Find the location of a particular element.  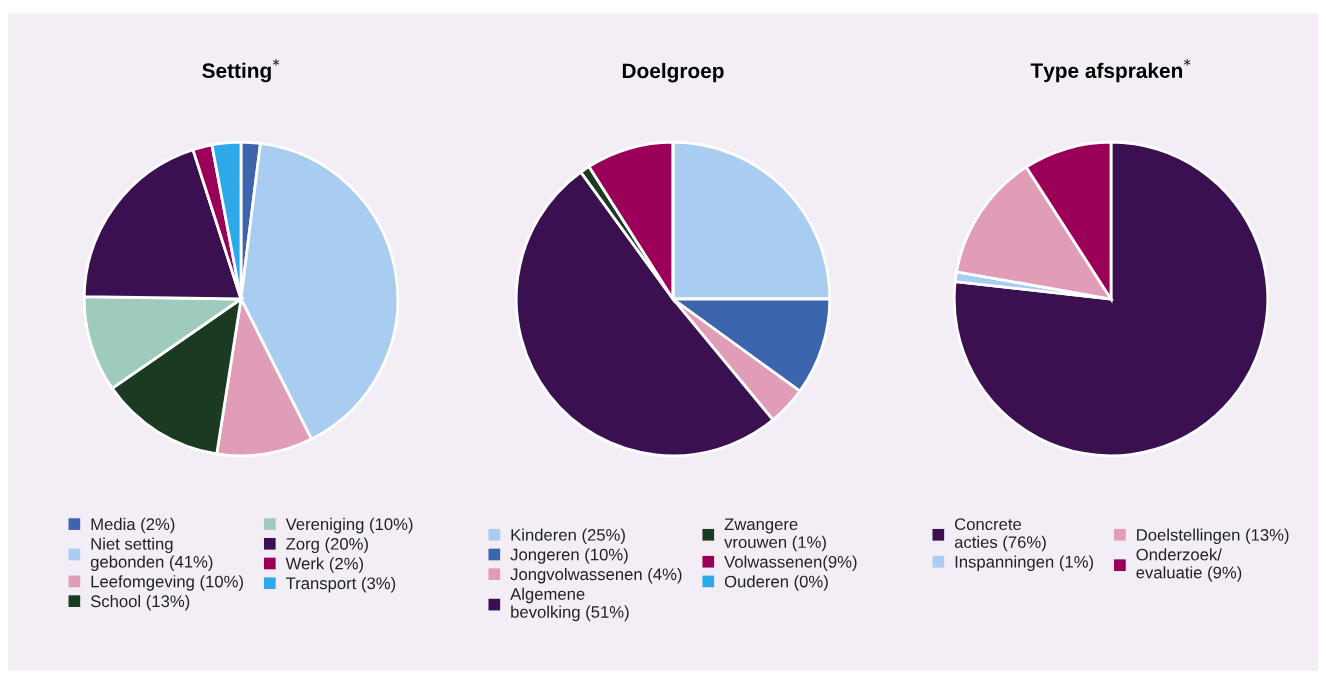

legend-label: Werk (2%) is located at coordinates (324, 565).